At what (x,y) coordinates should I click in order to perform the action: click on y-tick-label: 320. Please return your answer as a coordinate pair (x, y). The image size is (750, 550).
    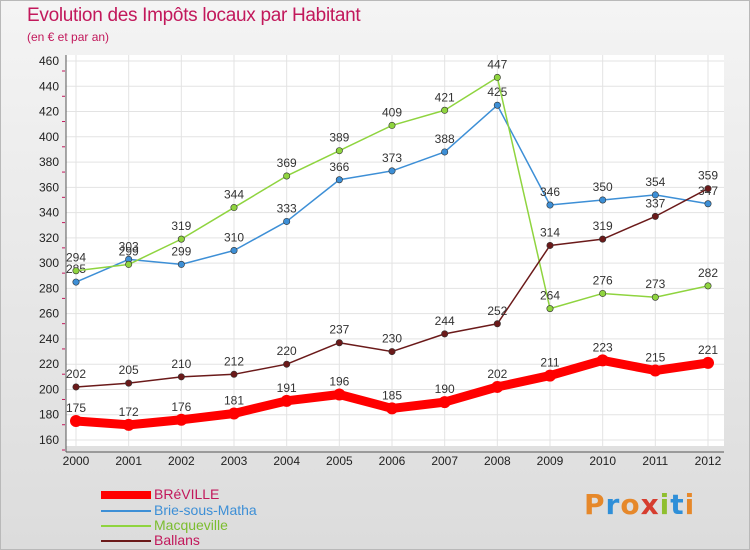
    Looking at the image, I should click on (49, 238).